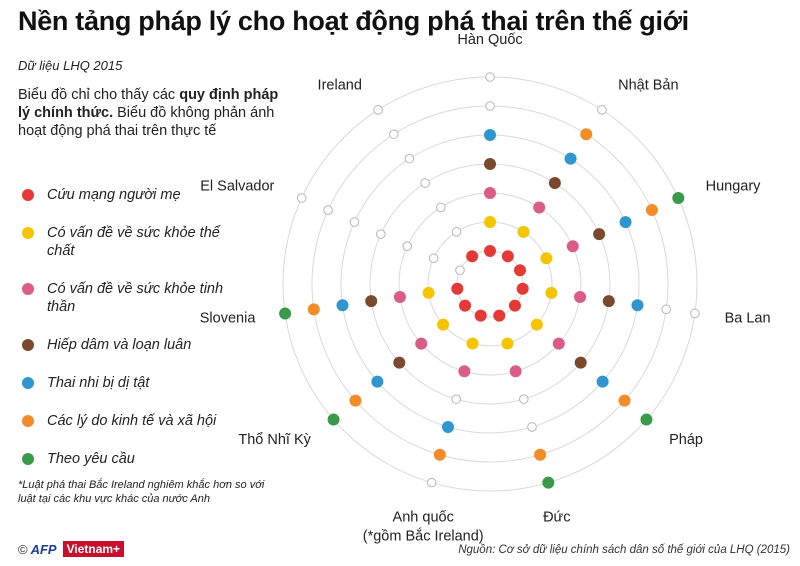  I want to click on legend-item-5: Thai nhi bị dị tật, so click(133, 383).